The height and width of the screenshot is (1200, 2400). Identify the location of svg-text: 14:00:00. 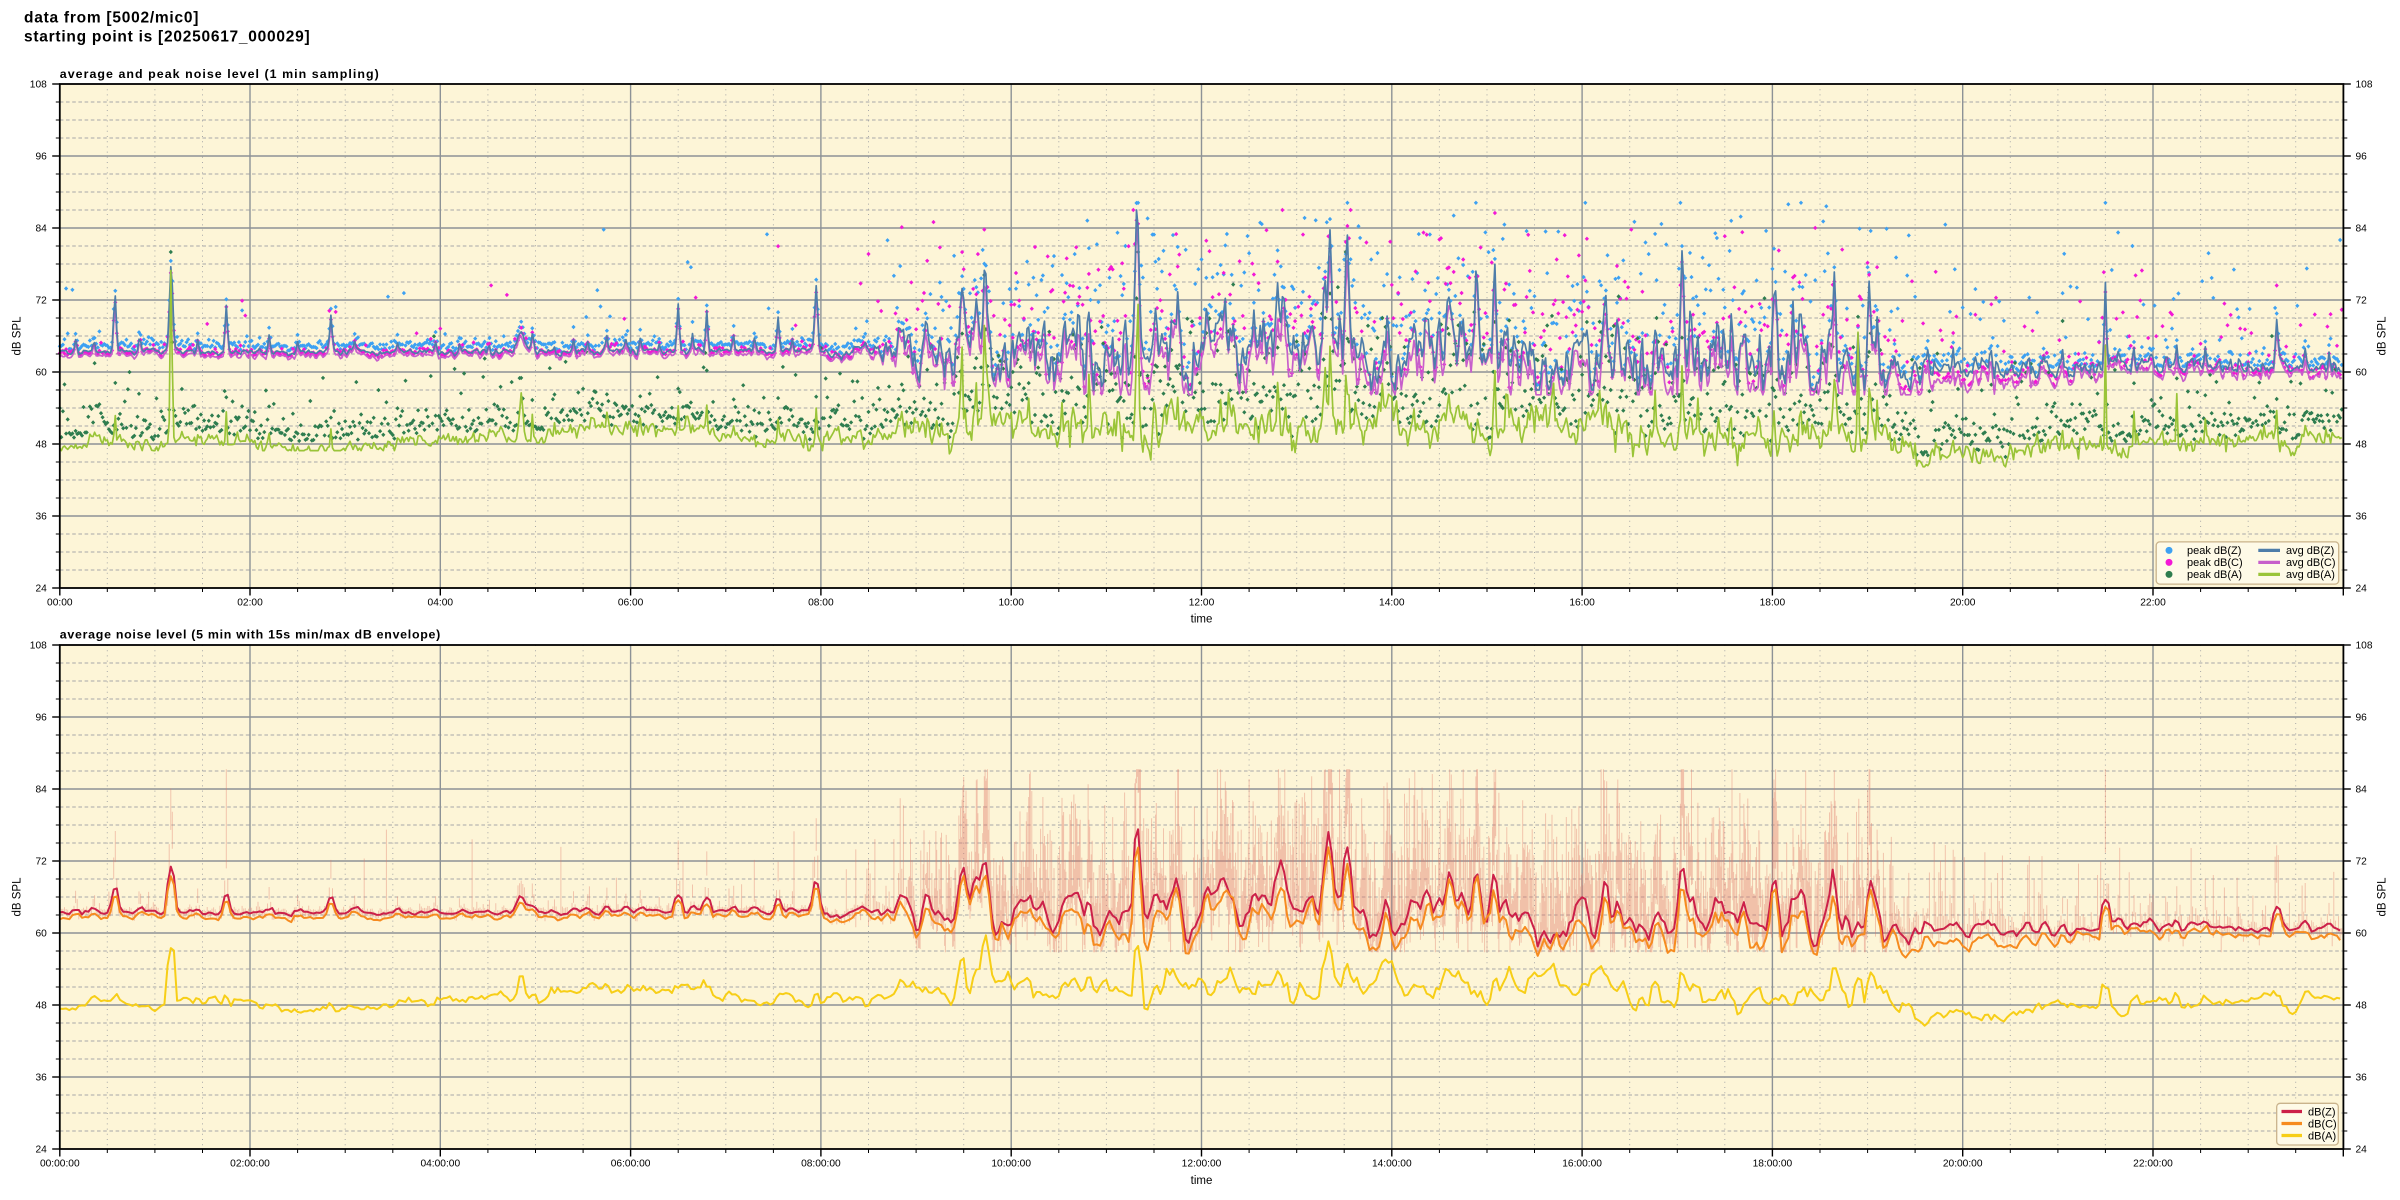
(1392, 1164).